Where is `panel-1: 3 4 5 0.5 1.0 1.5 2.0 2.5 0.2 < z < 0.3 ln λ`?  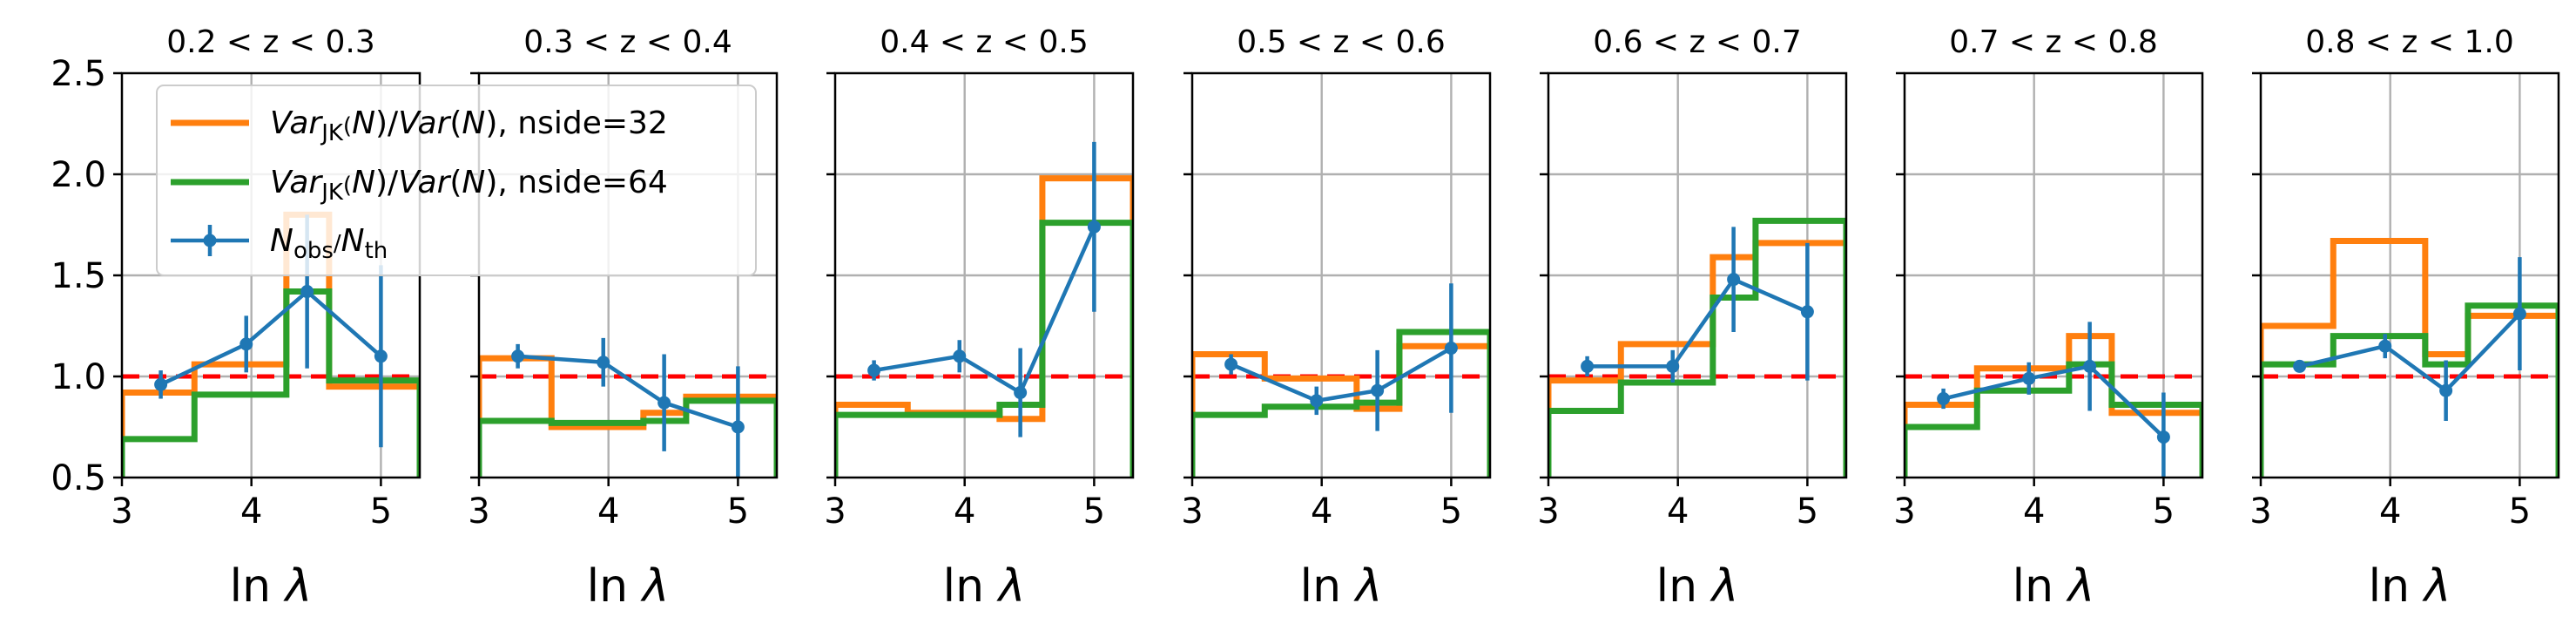 panel-1: 3 4 5 0.5 1.0 1.5 2.0 2.5 0.2 < z < 0.3 ln λ is located at coordinates (236, 318).